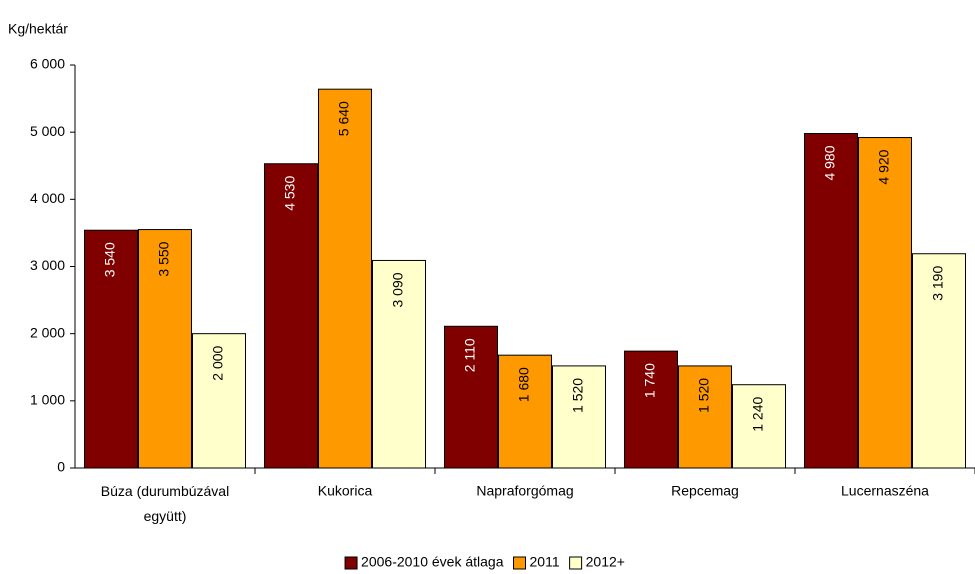  I want to click on value-label: 4 530, so click(290, 193).